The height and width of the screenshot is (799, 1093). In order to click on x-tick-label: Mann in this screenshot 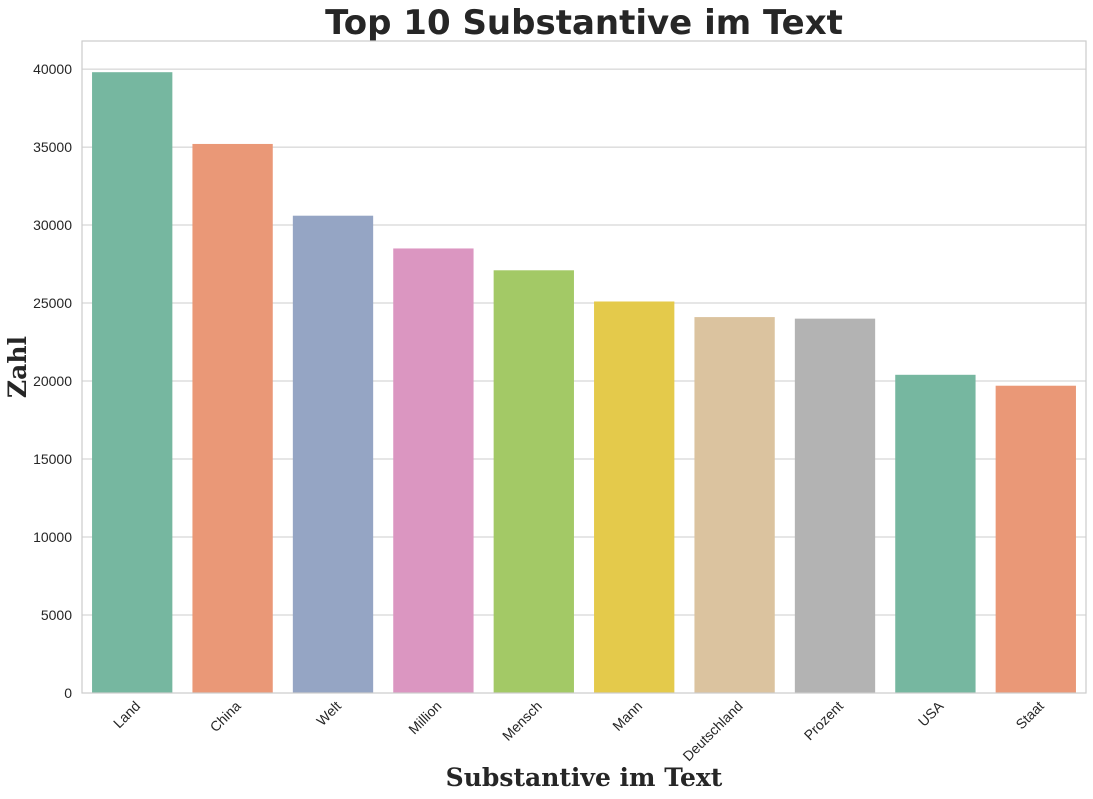, I will do `click(627, 716)`.